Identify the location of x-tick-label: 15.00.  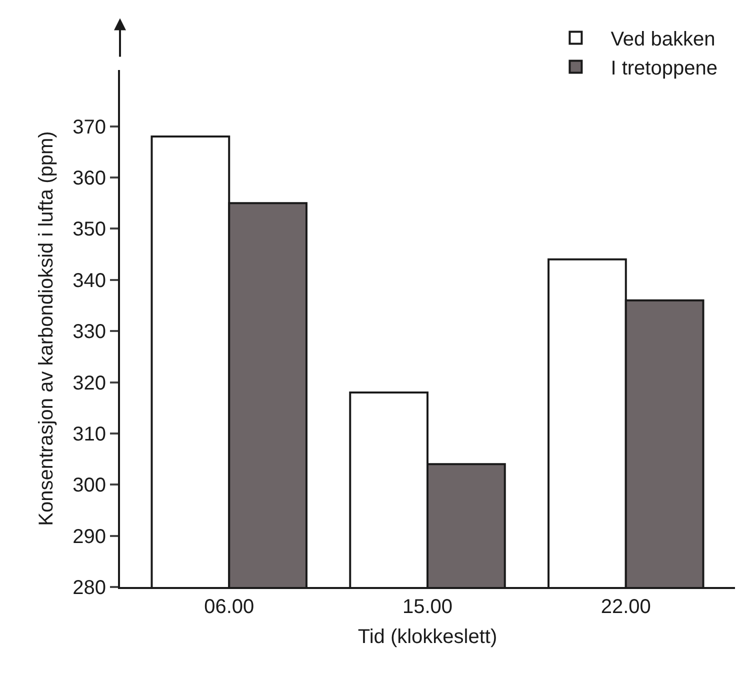
(427, 607).